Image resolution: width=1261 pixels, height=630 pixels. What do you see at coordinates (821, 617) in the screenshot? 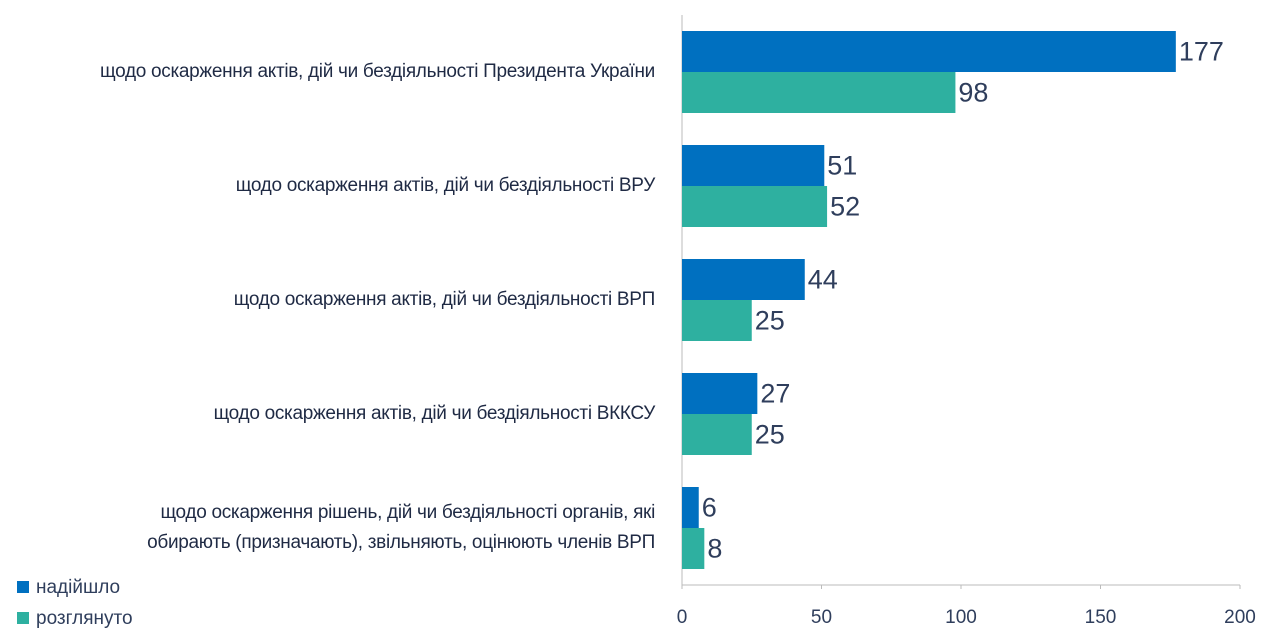
I see `x-tick-label: 50` at bounding box center [821, 617].